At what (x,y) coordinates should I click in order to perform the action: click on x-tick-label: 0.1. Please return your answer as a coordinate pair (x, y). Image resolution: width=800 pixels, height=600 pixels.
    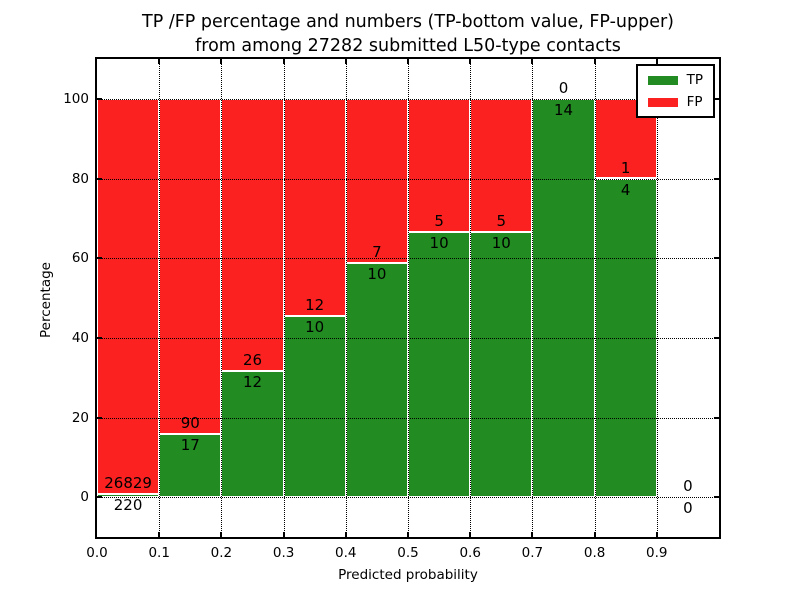
    Looking at the image, I should click on (159, 553).